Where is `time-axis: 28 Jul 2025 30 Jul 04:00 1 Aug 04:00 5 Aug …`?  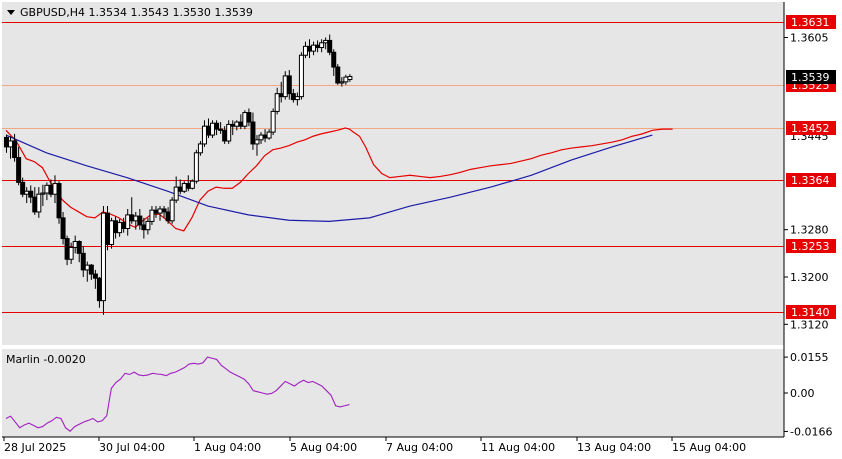 time-axis: 28 Jul 2025 30 Jul 04:00 1 Aug 04:00 5 Aug … is located at coordinates (374, 445).